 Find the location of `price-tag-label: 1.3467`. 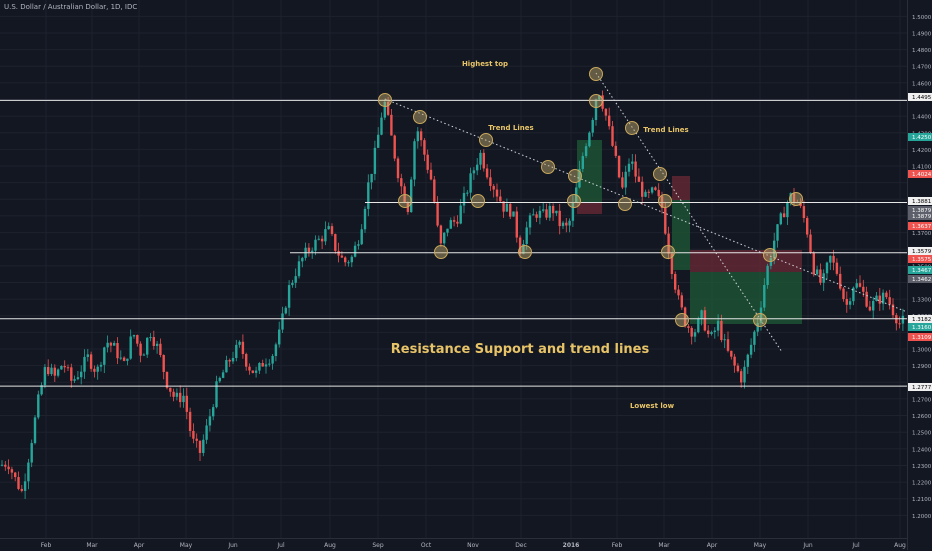

price-tag-label: 1.3467 is located at coordinates (922, 271).